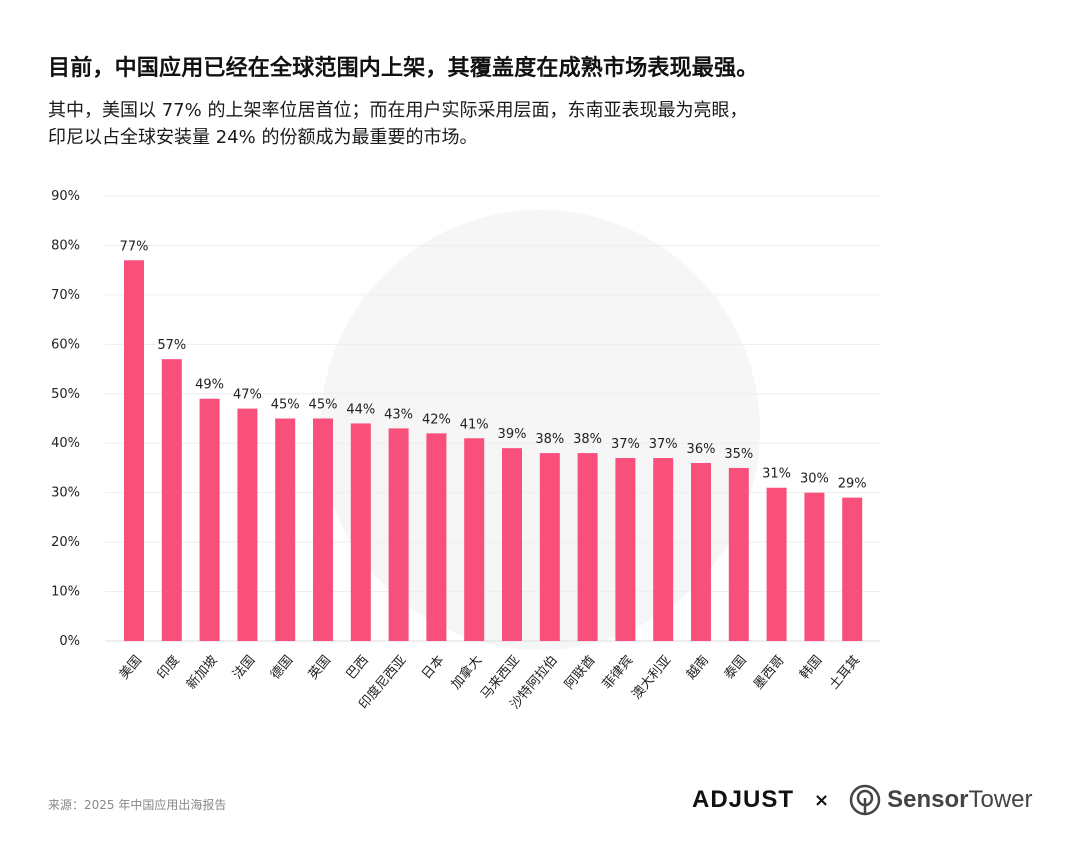 Image resolution: width=1080 pixels, height=855 pixels. Describe the element at coordinates (134, 246) in the screenshot. I see `data-label: 77%` at that location.